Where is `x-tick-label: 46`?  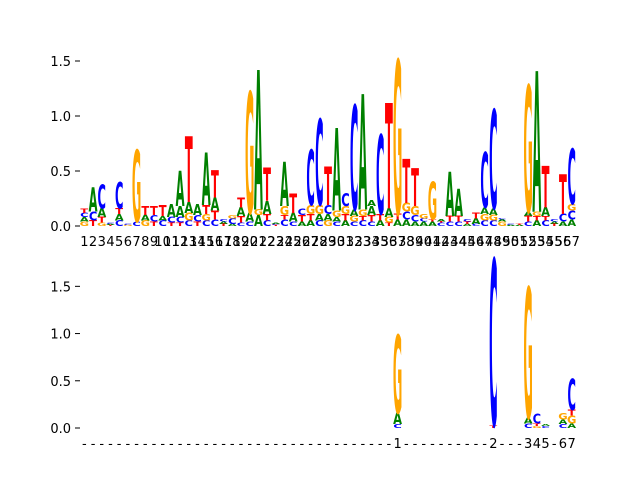
x-tick-label: 46 is located at coordinates (476, 242).